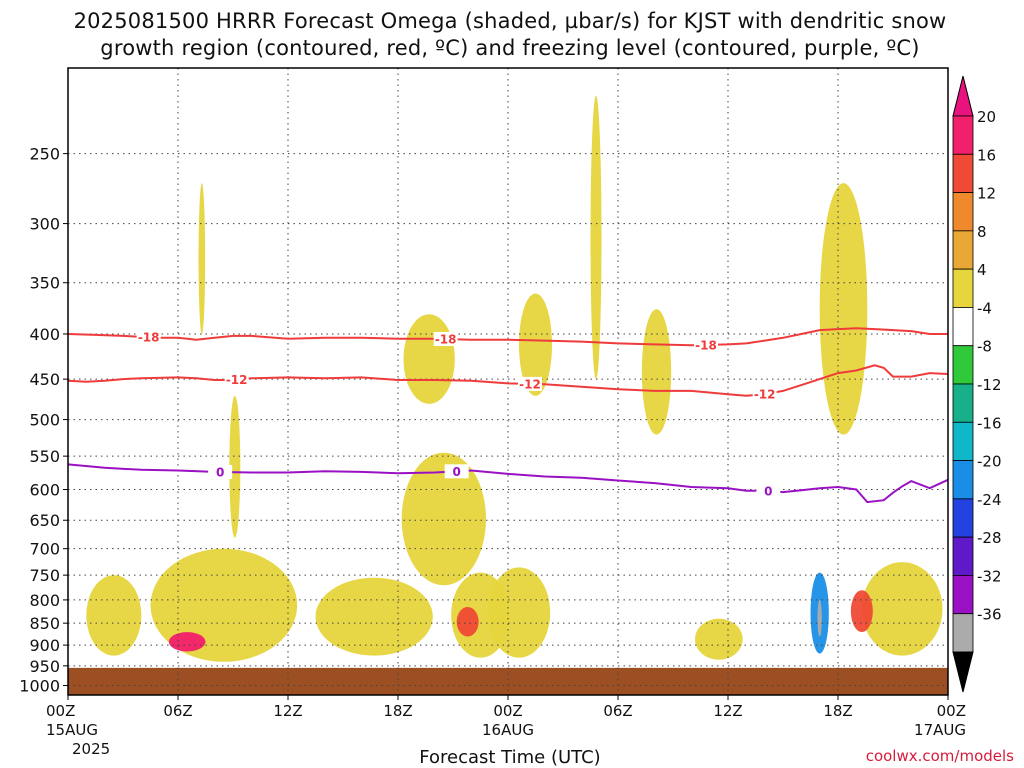 The height and width of the screenshot is (768, 1024). I want to click on colorbar-label: -8, so click(984, 347).